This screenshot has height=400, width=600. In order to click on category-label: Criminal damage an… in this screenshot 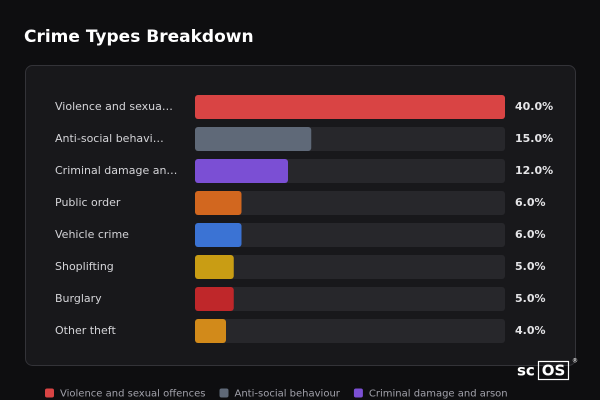, I will do `click(116, 170)`.